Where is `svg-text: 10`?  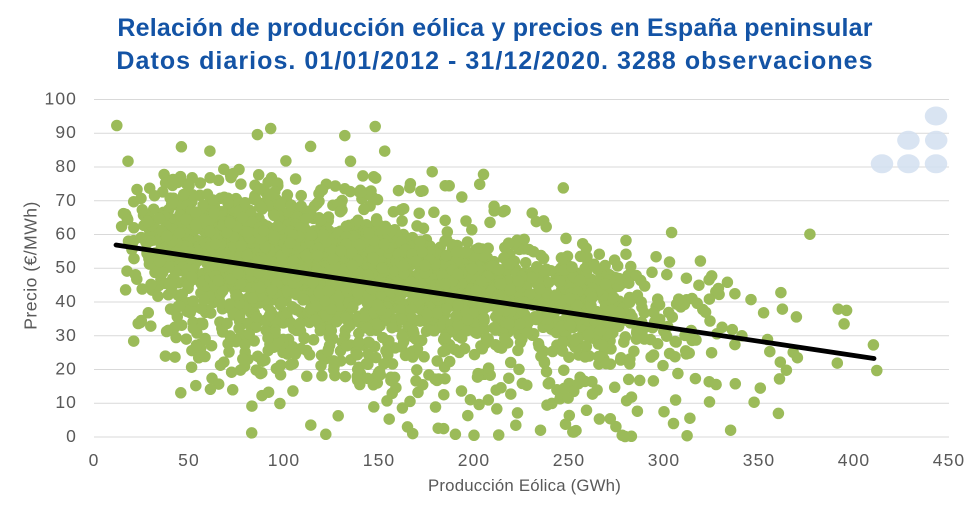
svg-text: 10 is located at coordinates (66, 402).